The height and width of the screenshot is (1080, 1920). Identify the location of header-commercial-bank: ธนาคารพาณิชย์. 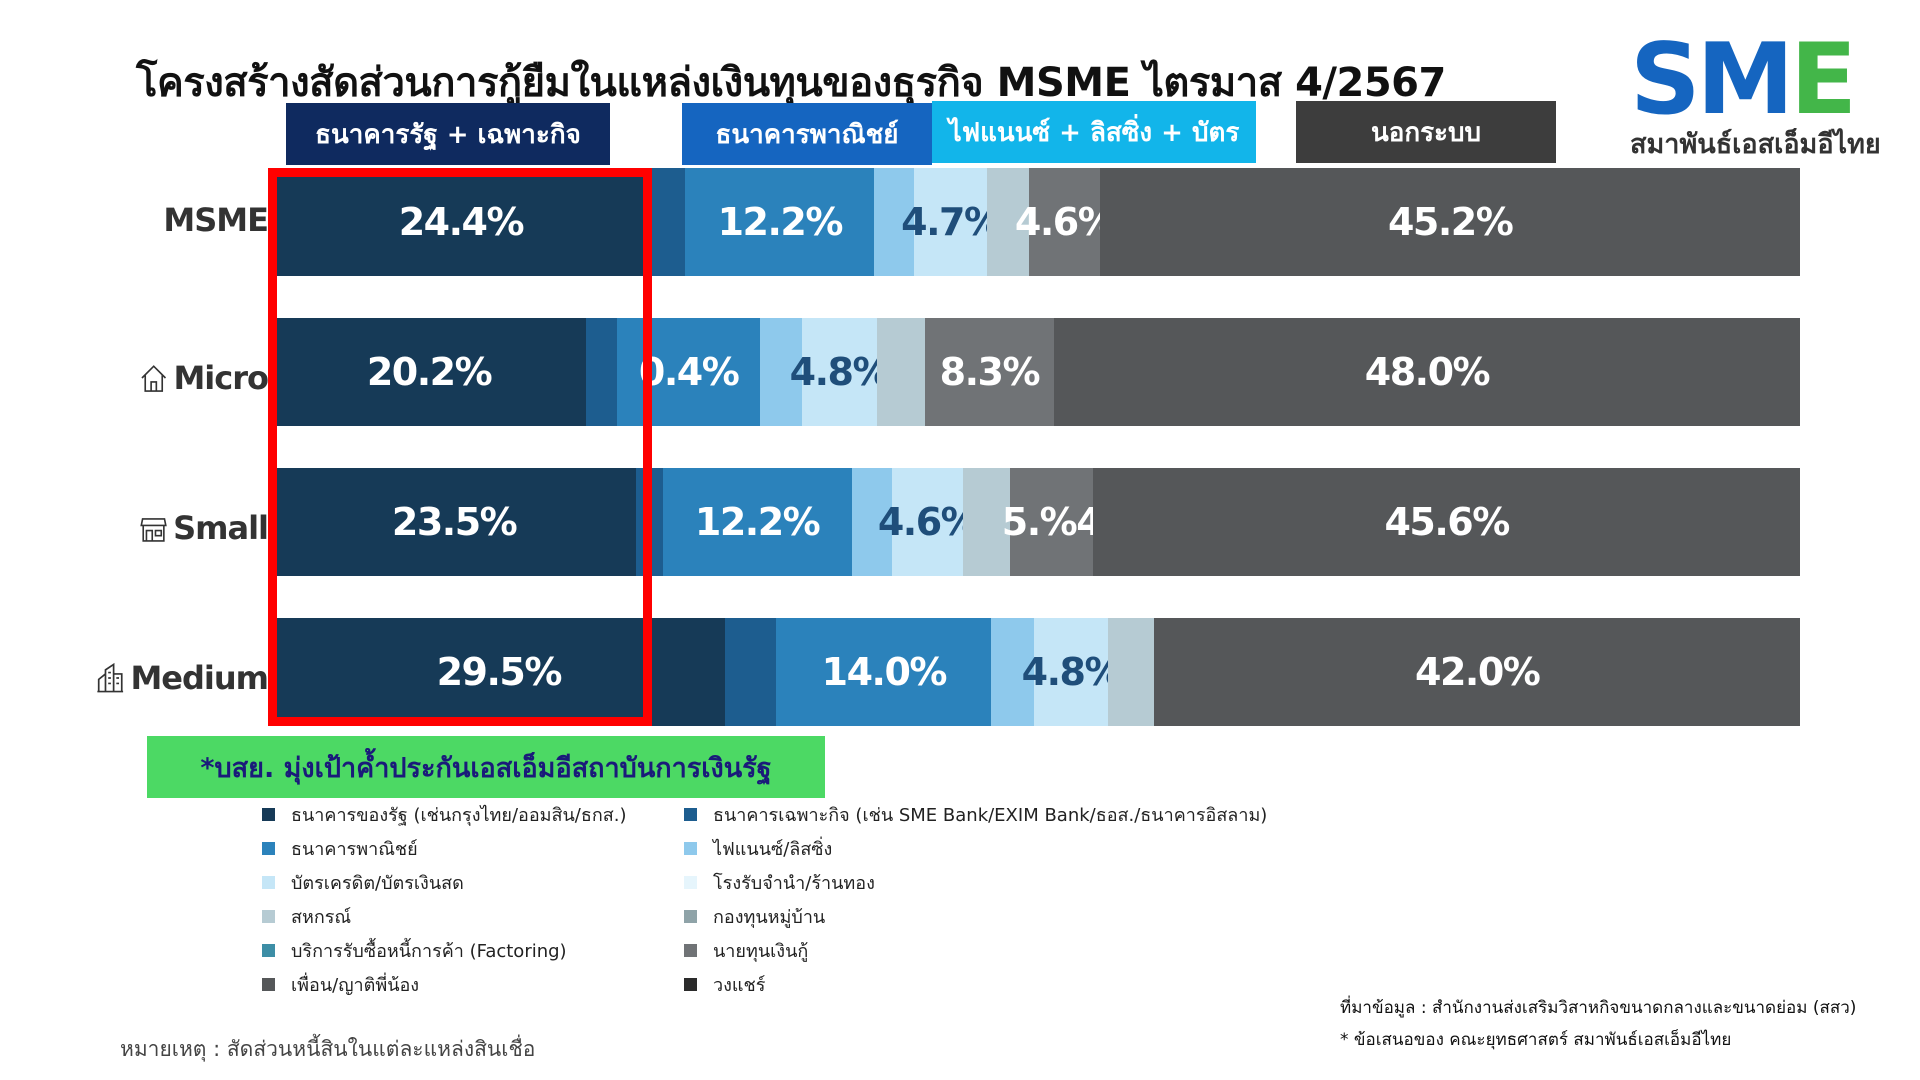
(807, 134).